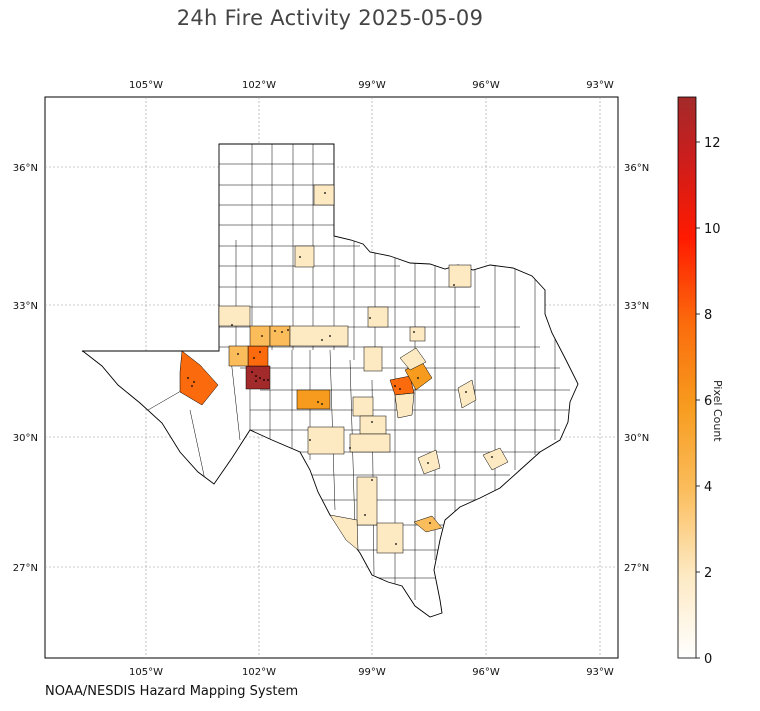  What do you see at coordinates (413, 359) in the screenshot?
I see `county-mclennan` at bounding box center [413, 359].